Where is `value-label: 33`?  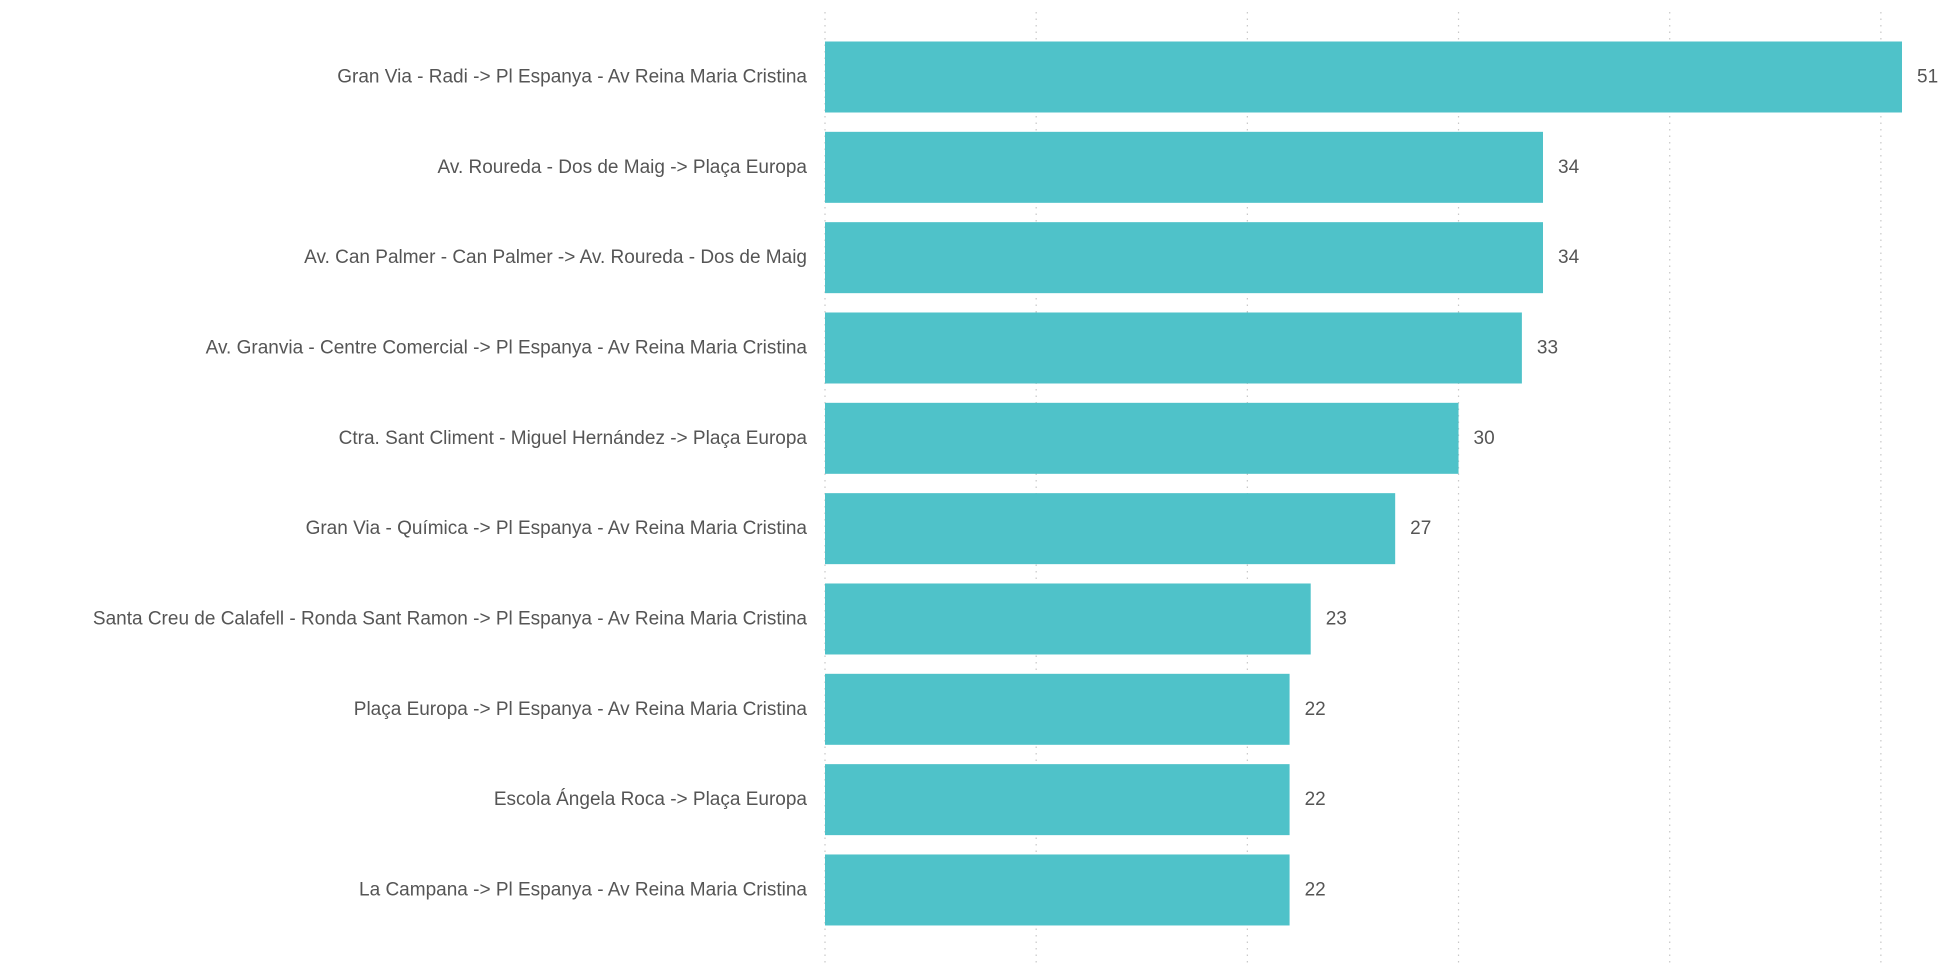 value-label: 33 is located at coordinates (1547, 347).